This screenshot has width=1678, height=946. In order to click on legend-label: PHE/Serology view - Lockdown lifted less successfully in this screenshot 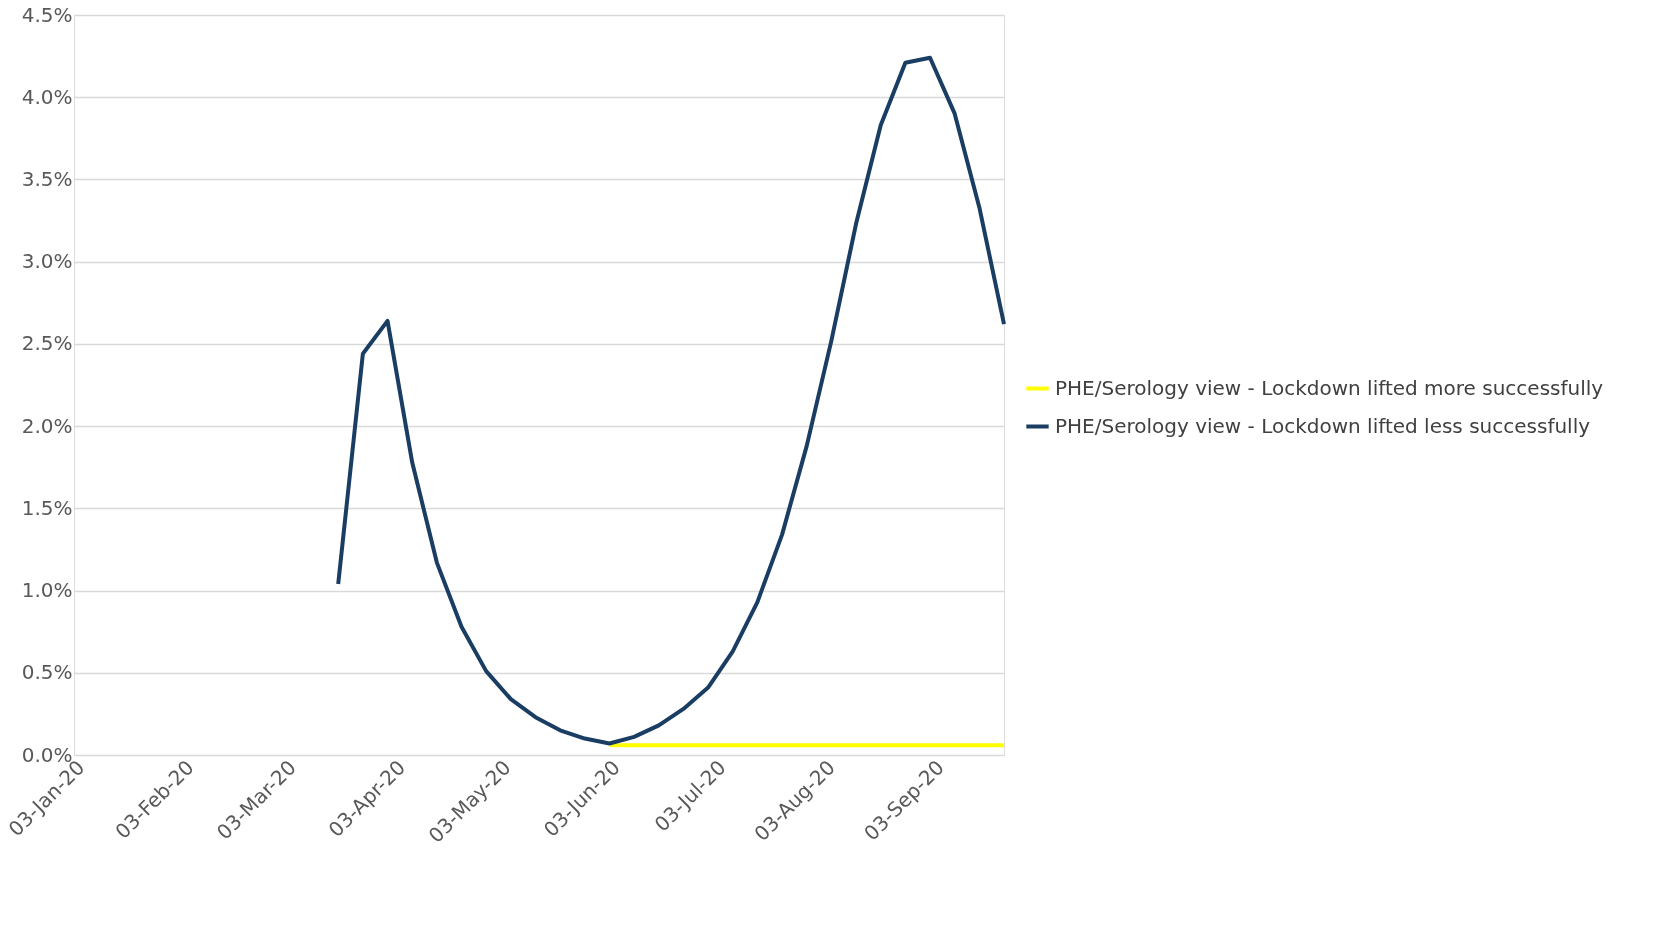, I will do `click(1323, 425)`.